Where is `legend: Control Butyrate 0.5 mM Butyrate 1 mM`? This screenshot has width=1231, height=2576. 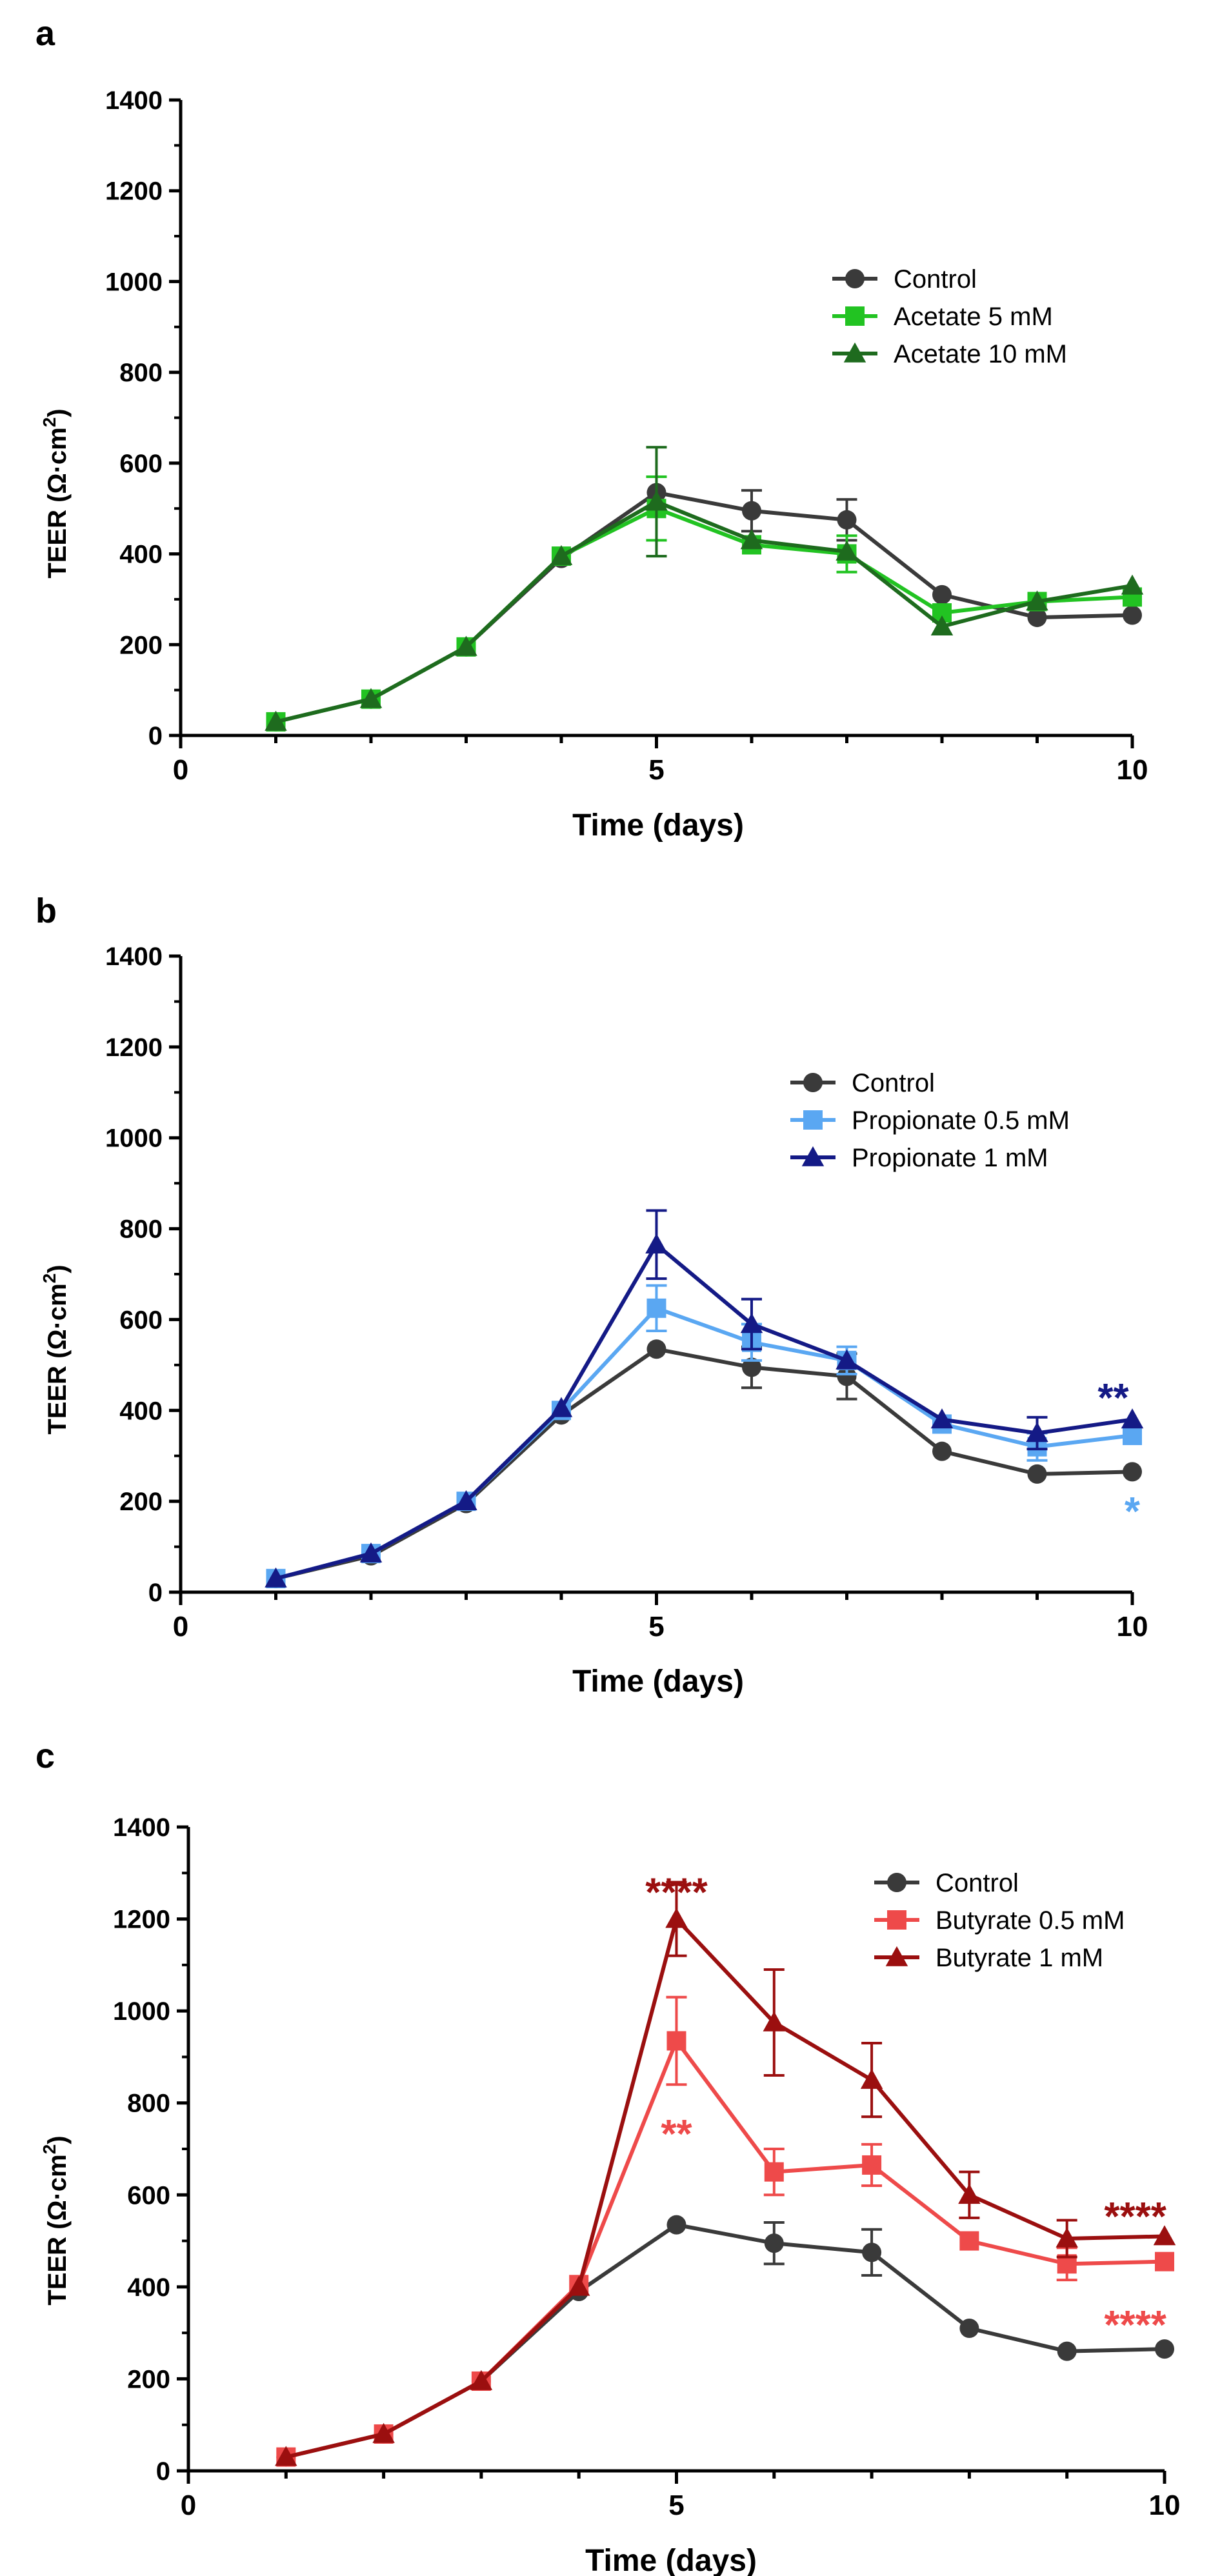
legend: Control Butyrate 0.5 mM Butyrate 1 mM is located at coordinates (999, 1920).